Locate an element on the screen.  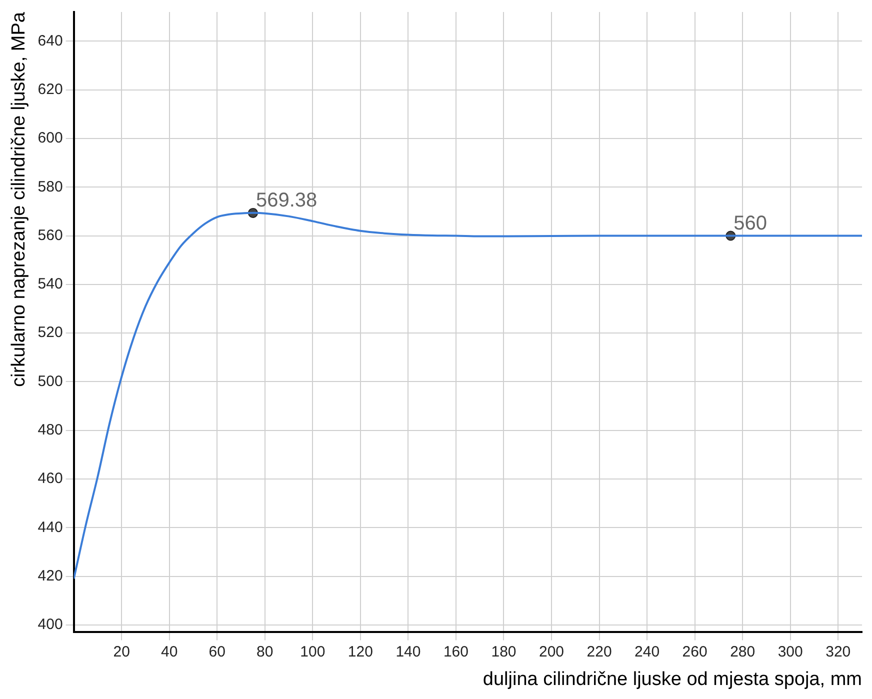
y-tick-label: 500 is located at coordinates (50, 381).